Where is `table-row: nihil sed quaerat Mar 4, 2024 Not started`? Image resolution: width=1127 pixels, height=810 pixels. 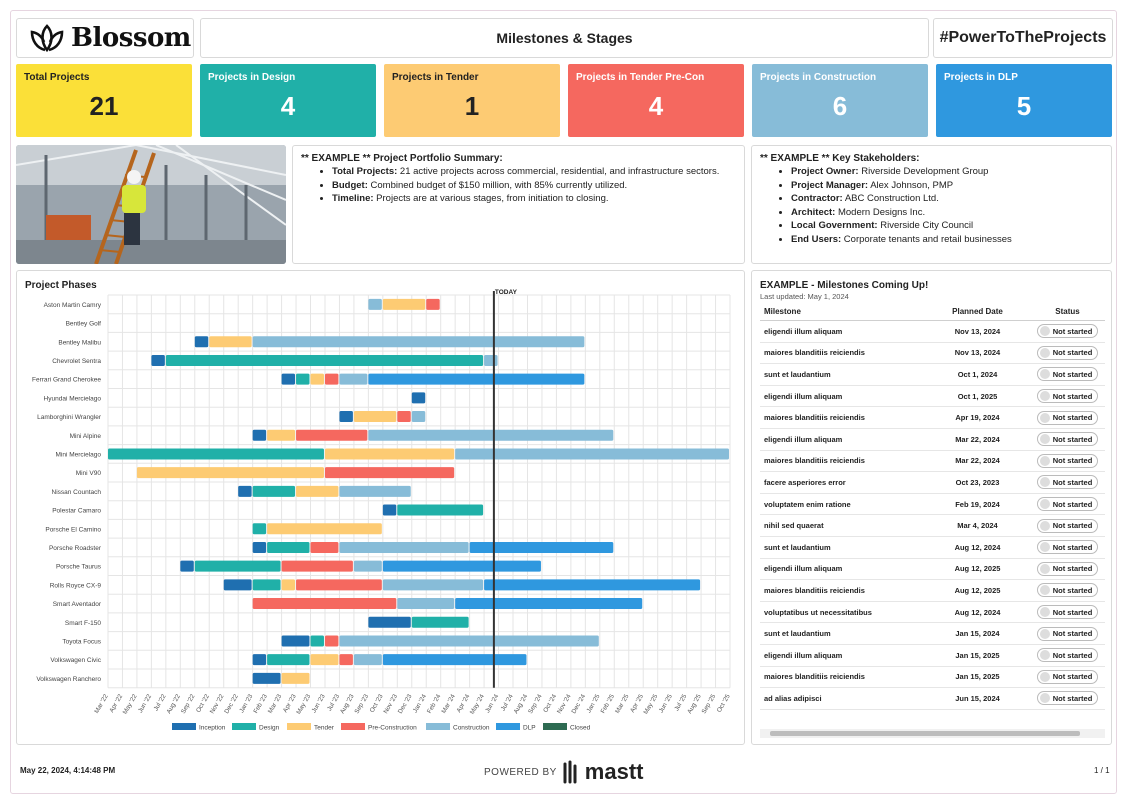
table-row: nihil sed quaerat Mar 4, 2024 Not started is located at coordinates (932, 526).